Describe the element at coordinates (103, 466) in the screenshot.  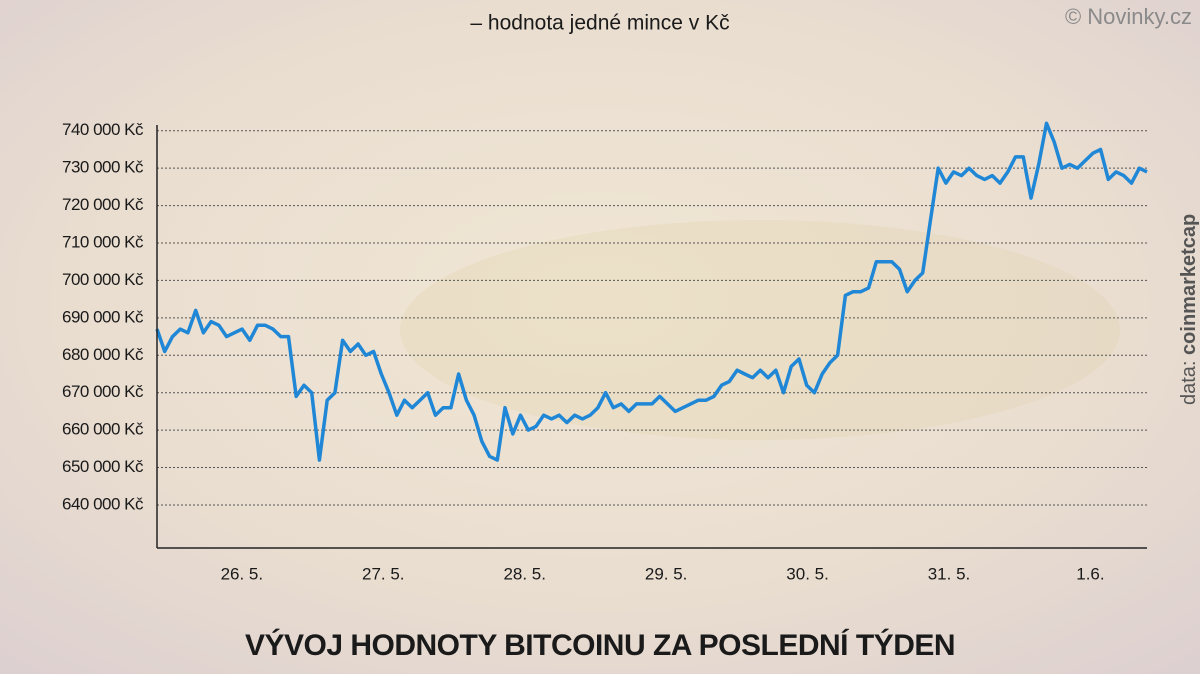
I see `y-tick-label: 650 000 Kč` at that location.